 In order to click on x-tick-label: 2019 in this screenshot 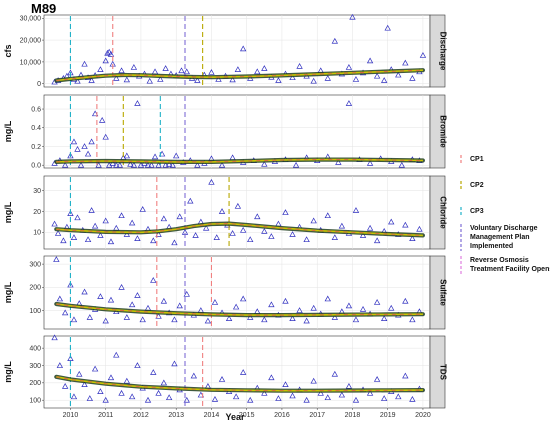, I will do `click(388, 415)`.